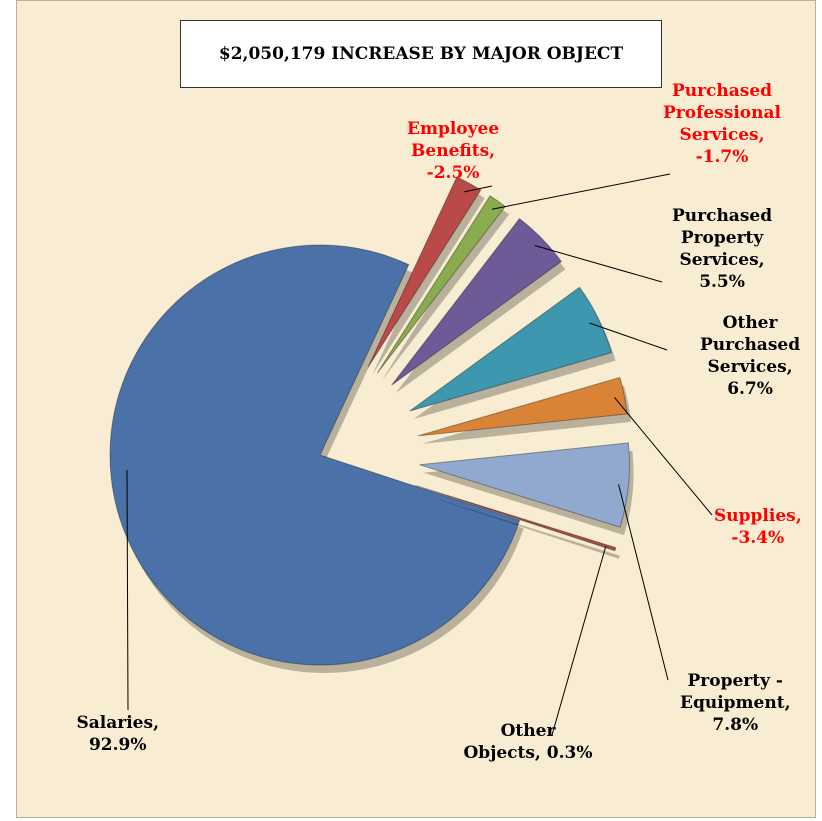 The image size is (822, 821). I want to click on data-label: Salaries, 92.9%, so click(118, 734).